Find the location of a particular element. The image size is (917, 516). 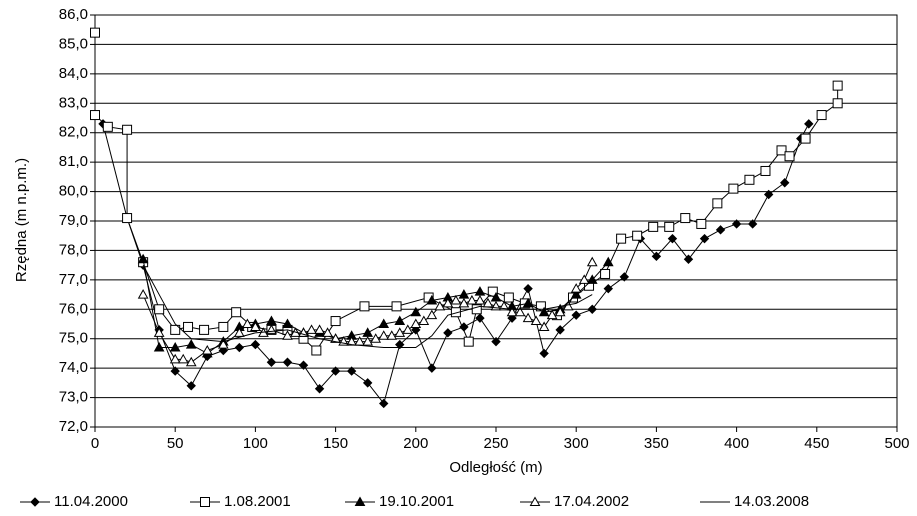

y-tick-label: 82,0 is located at coordinates (73, 132).